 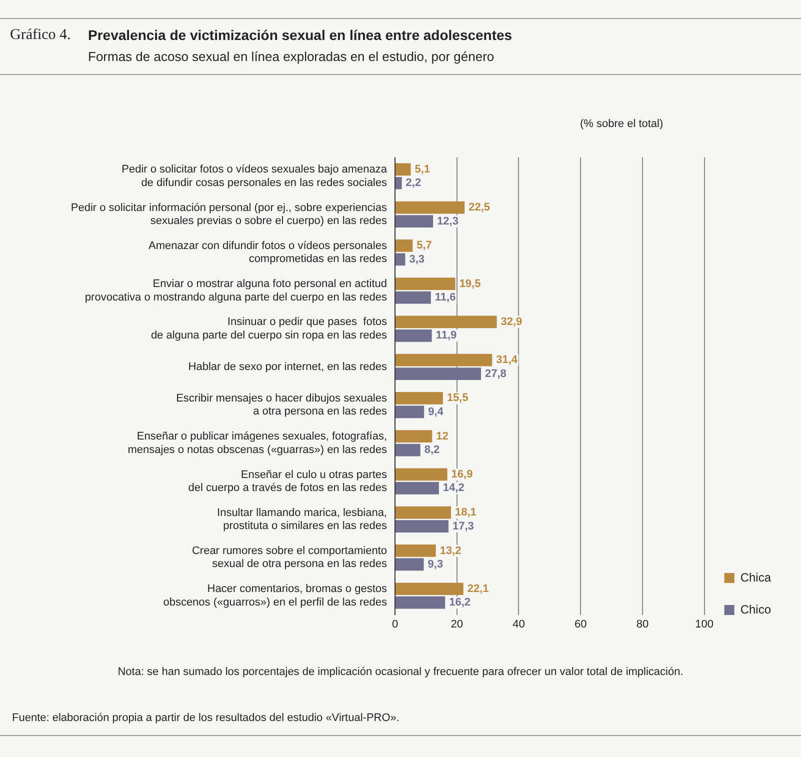 I want to click on x-tick-label: 80, so click(x=642, y=624).